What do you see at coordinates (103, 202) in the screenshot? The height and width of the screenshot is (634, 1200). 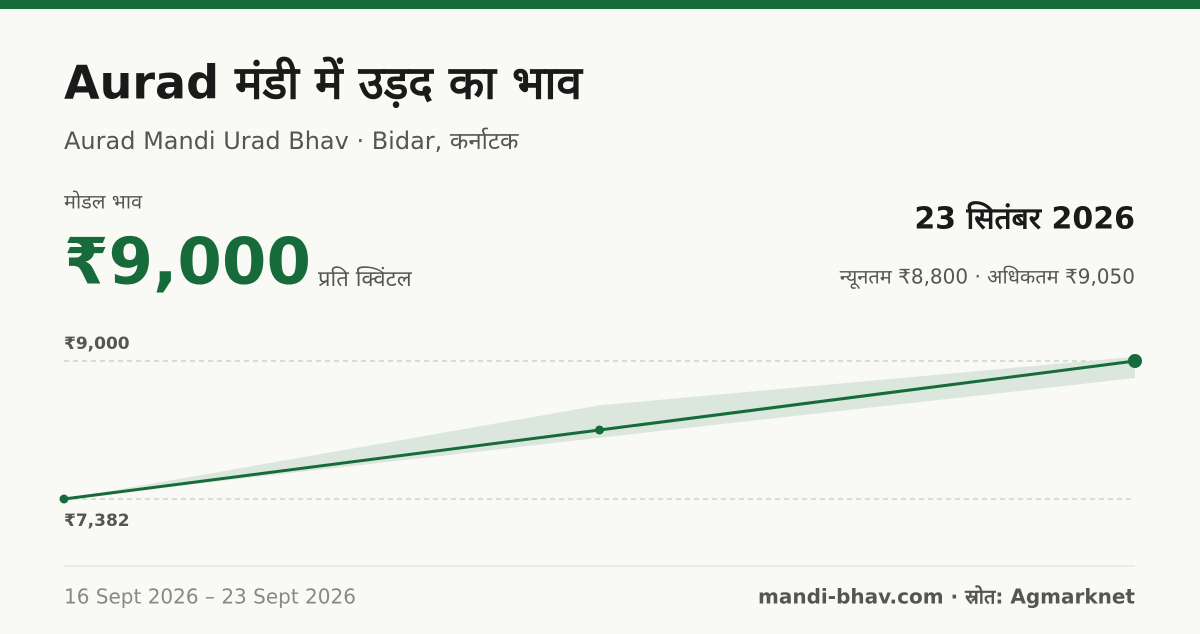 I see `price-label: मोडल भाव` at bounding box center [103, 202].